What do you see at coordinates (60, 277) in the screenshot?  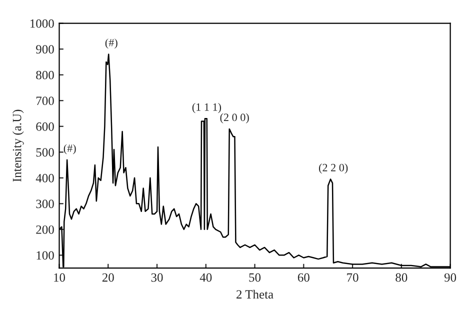 I see `x-tick-label: 10` at bounding box center [60, 277].